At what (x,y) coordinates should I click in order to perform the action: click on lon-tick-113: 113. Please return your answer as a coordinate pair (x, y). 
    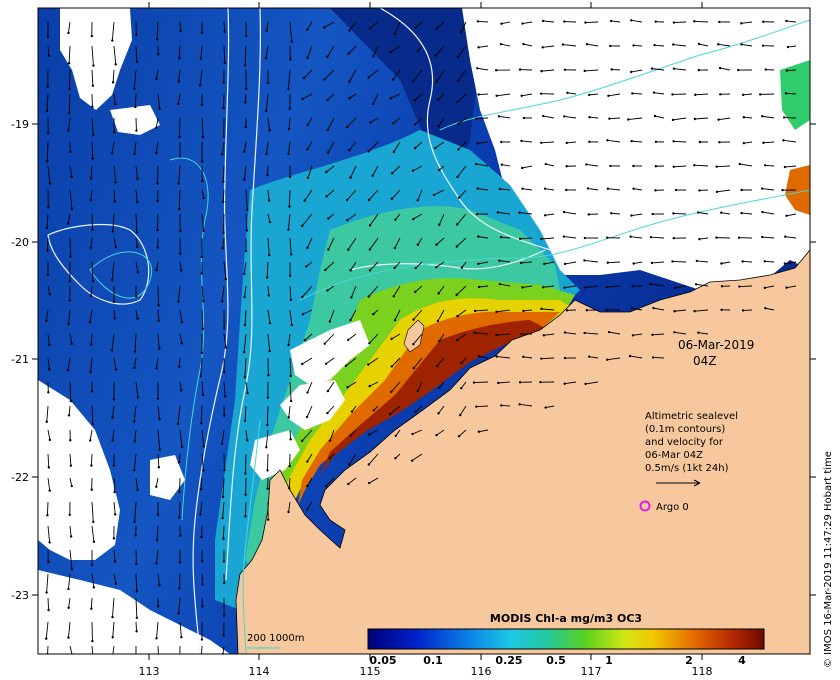
    Looking at the image, I should click on (149, 671).